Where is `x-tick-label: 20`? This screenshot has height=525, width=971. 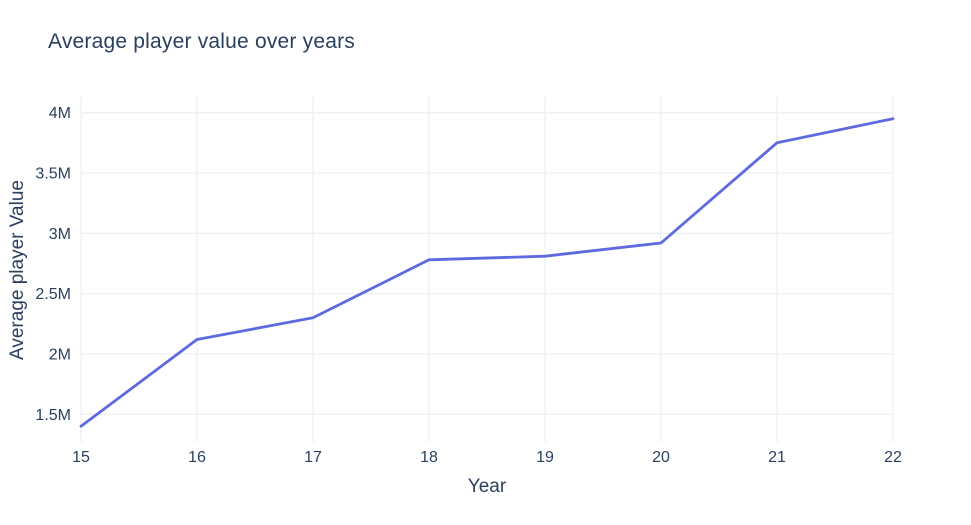 x-tick-label: 20 is located at coordinates (661, 457).